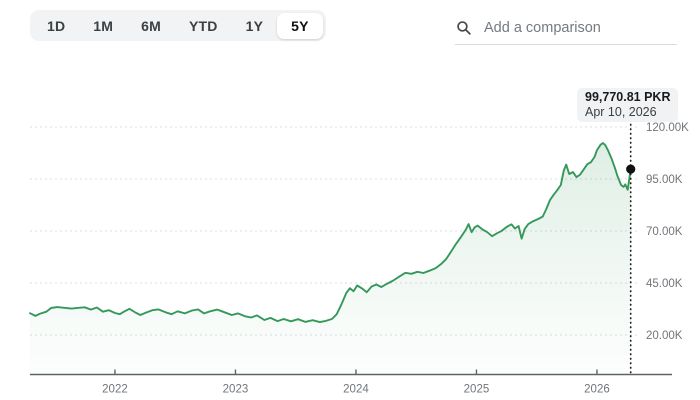  What do you see at coordinates (300, 25) in the screenshot?
I see `range-tab-5y: 5Y` at bounding box center [300, 25].